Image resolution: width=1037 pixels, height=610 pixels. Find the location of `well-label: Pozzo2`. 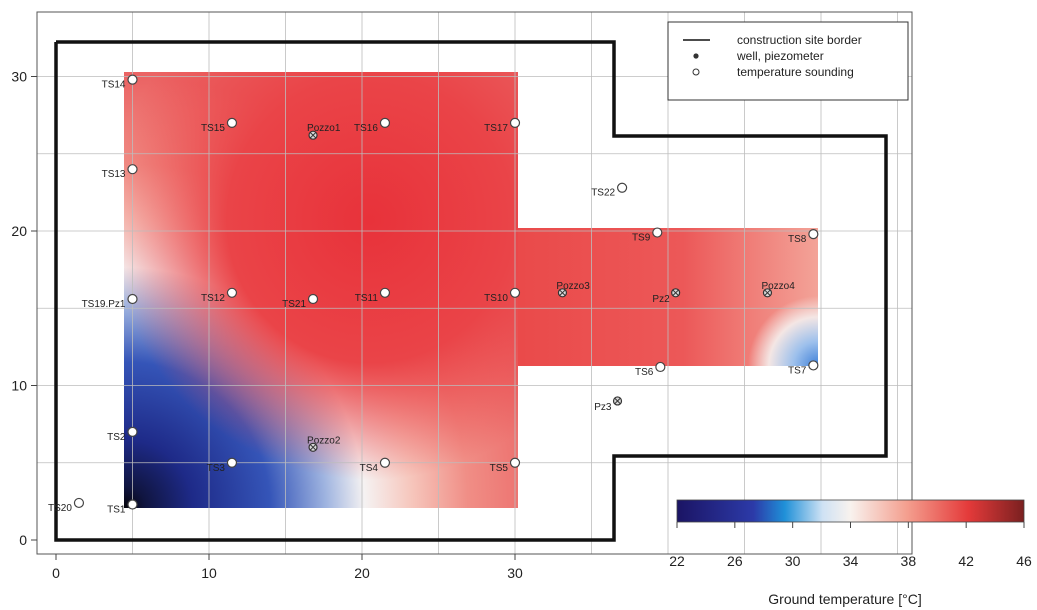

well-label: Pozzo2 is located at coordinates (324, 440).